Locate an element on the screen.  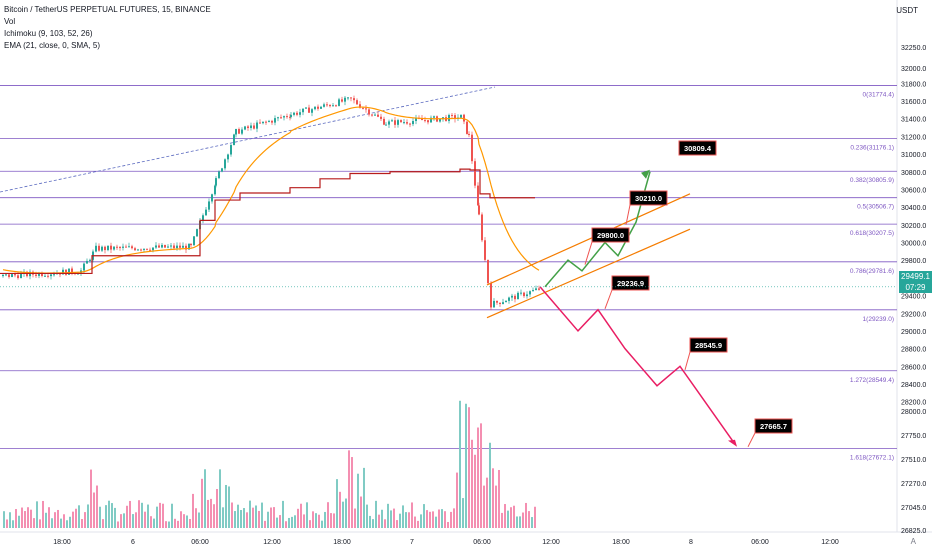
price-tick-label: 32250.0 is located at coordinates (913, 48).